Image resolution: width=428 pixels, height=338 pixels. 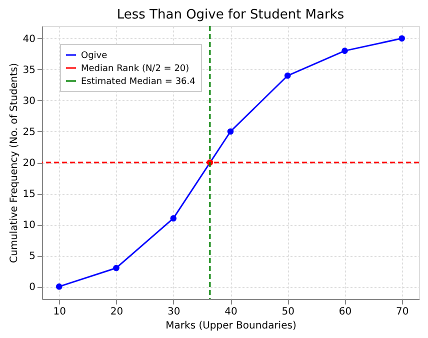 What do you see at coordinates (230, 14) in the screenshot?
I see `chart-title: Less Than Ogive for Student Marks` at bounding box center [230, 14].